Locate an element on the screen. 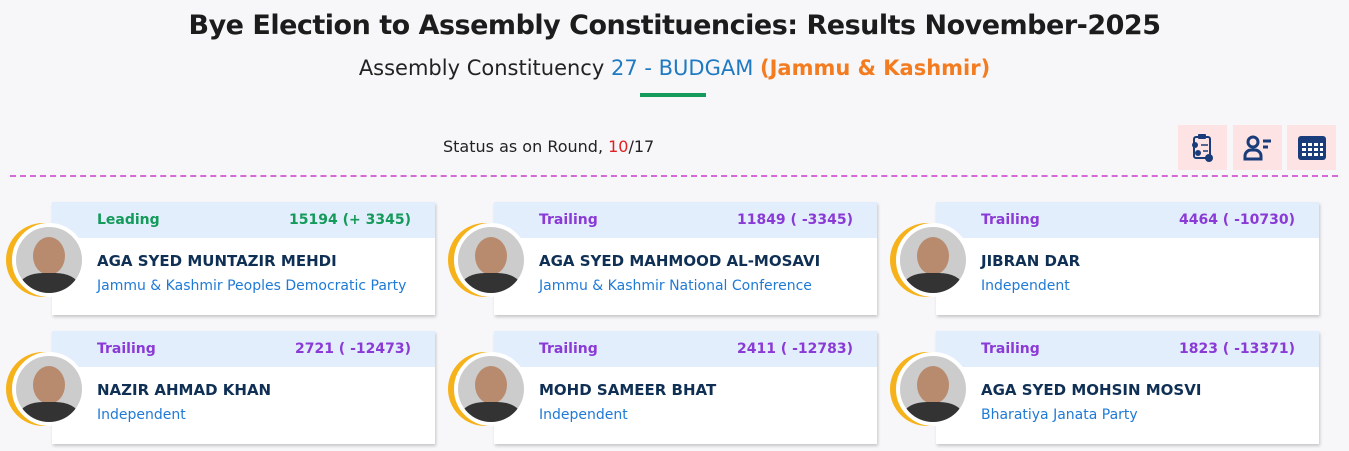 This screenshot has width=1349, height=451. clipboard-report-icon is located at coordinates (1202, 147).